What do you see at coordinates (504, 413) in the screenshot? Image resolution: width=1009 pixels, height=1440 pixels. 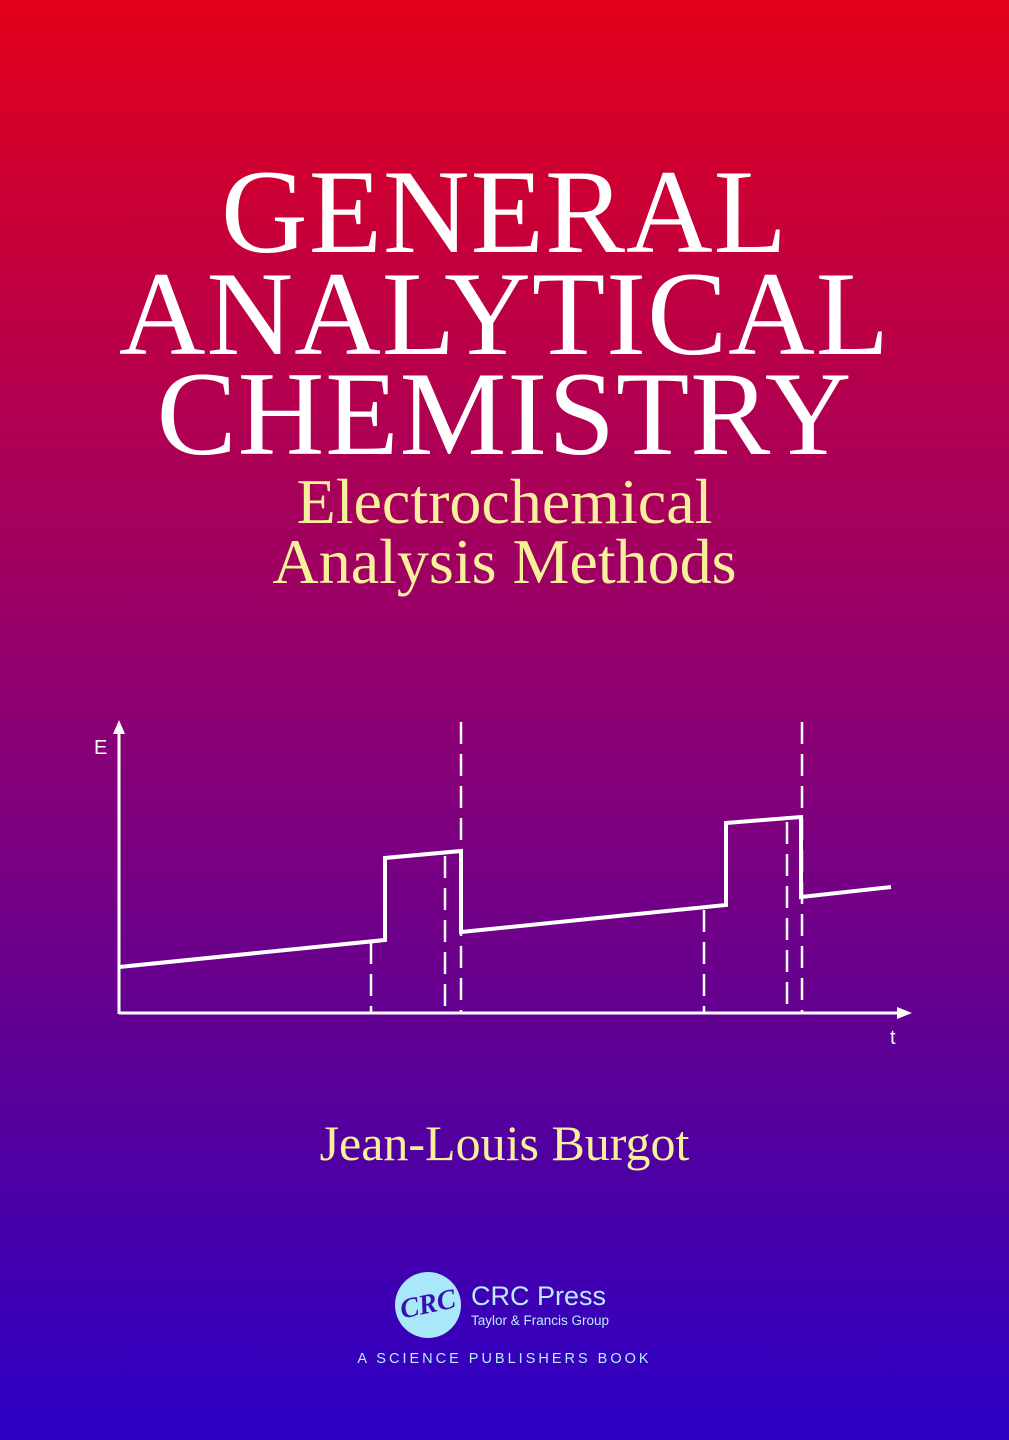 I see `title-line-3: CHEMISTRY` at bounding box center [504, 413].